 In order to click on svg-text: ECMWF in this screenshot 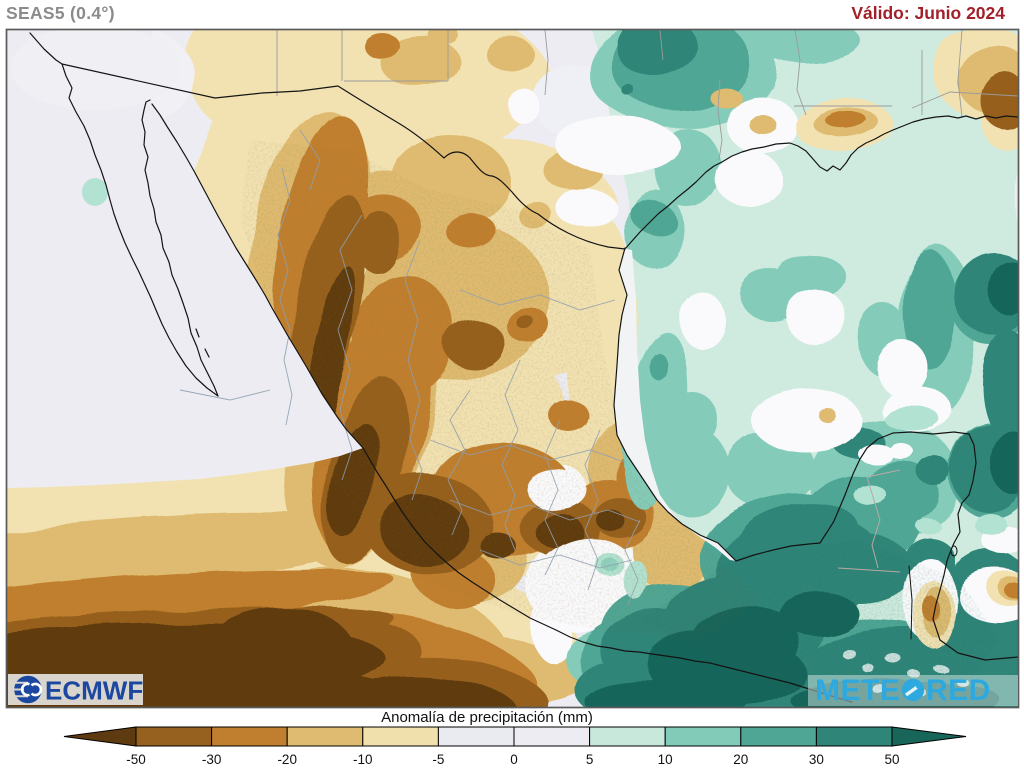, I will do `click(94, 691)`.